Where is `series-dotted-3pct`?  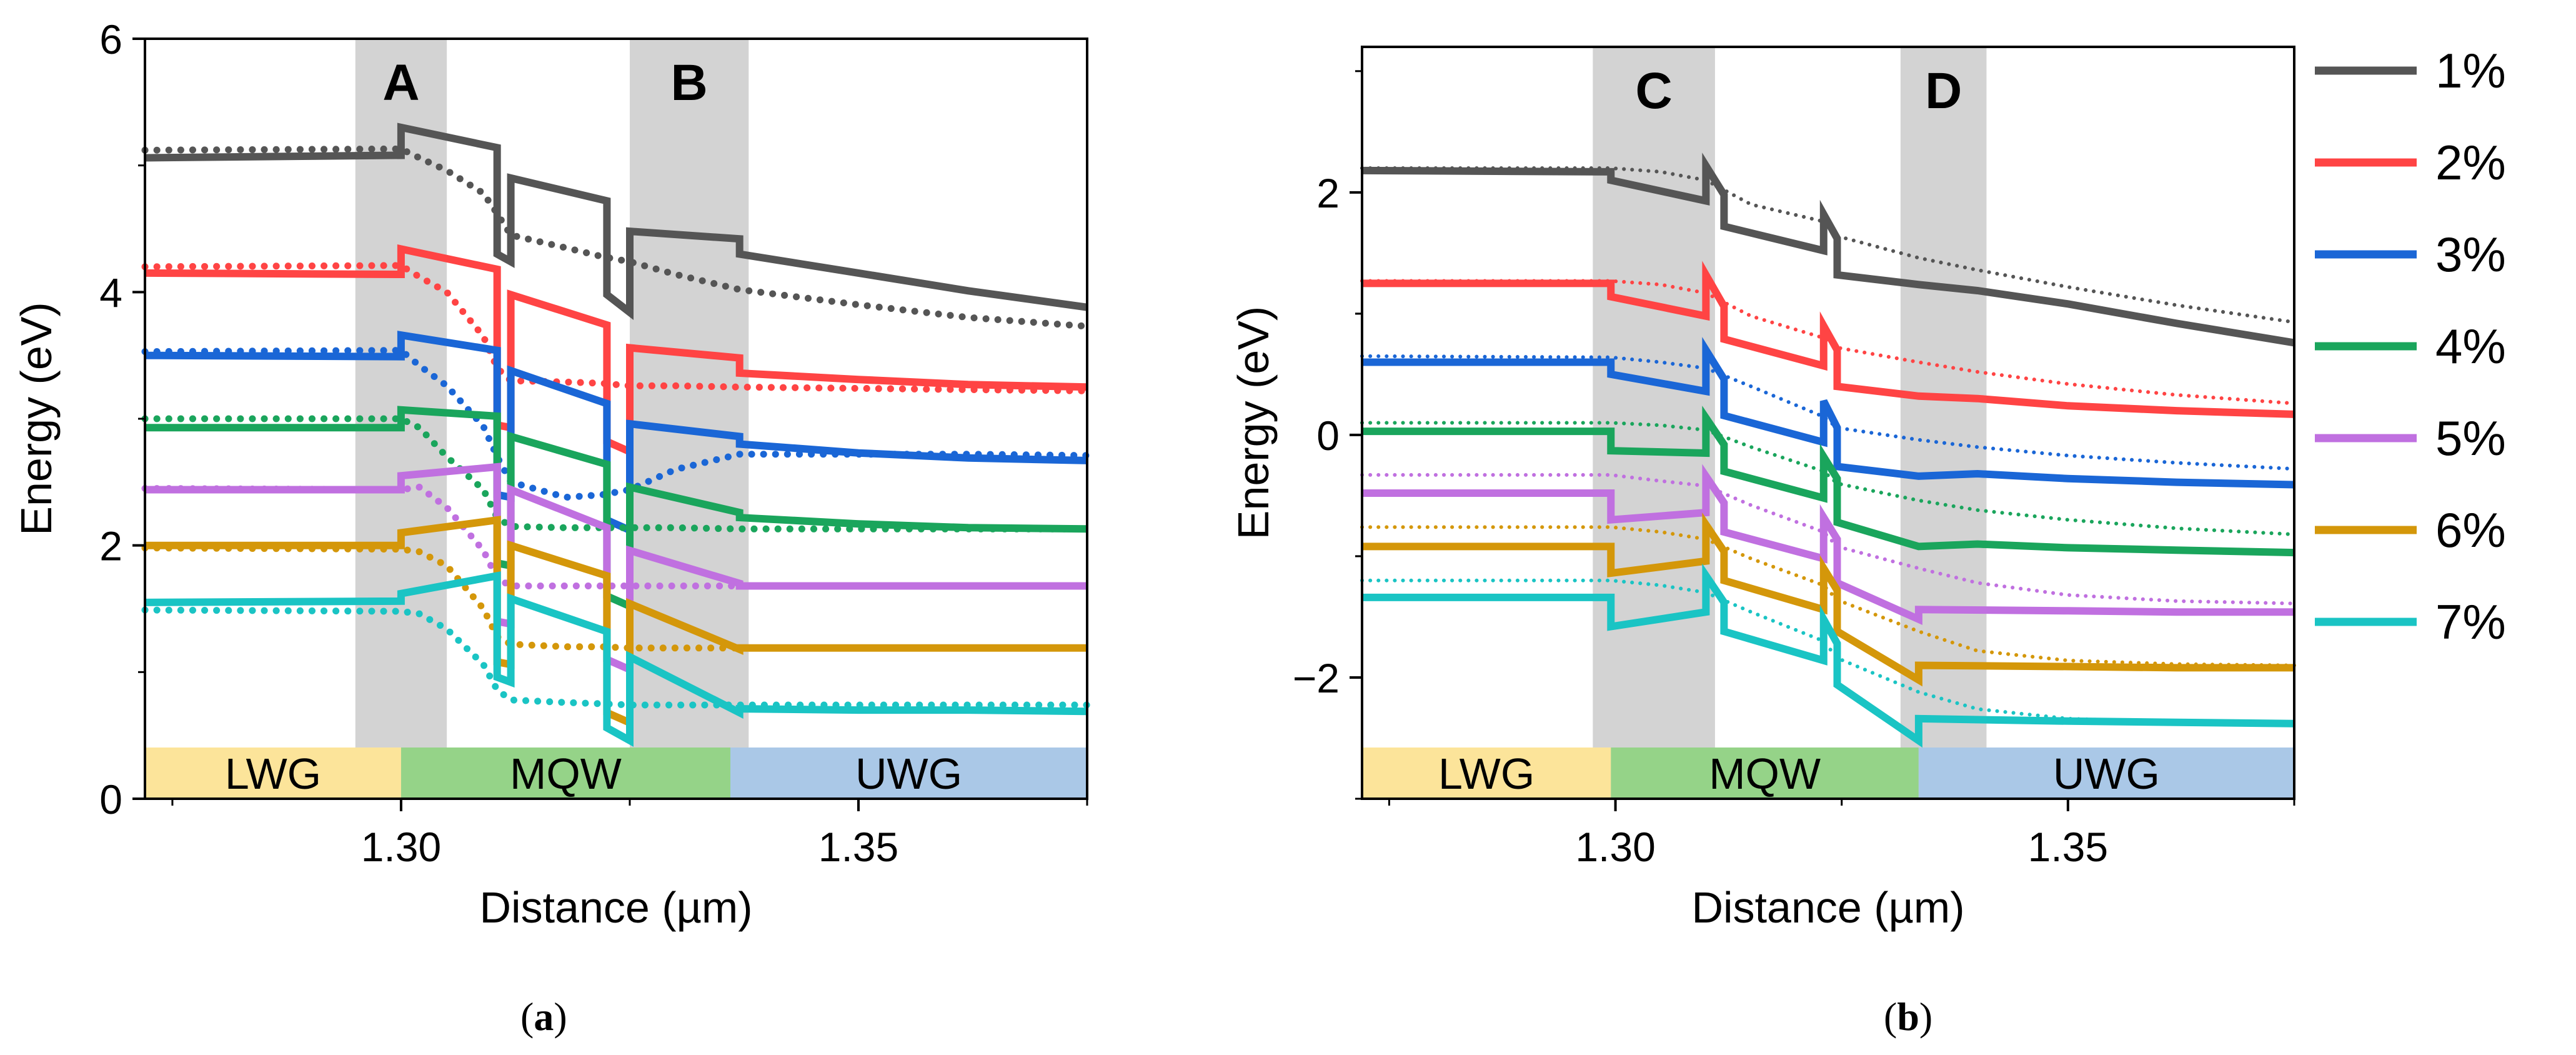 series-dotted-3pct is located at coordinates (616, 424).